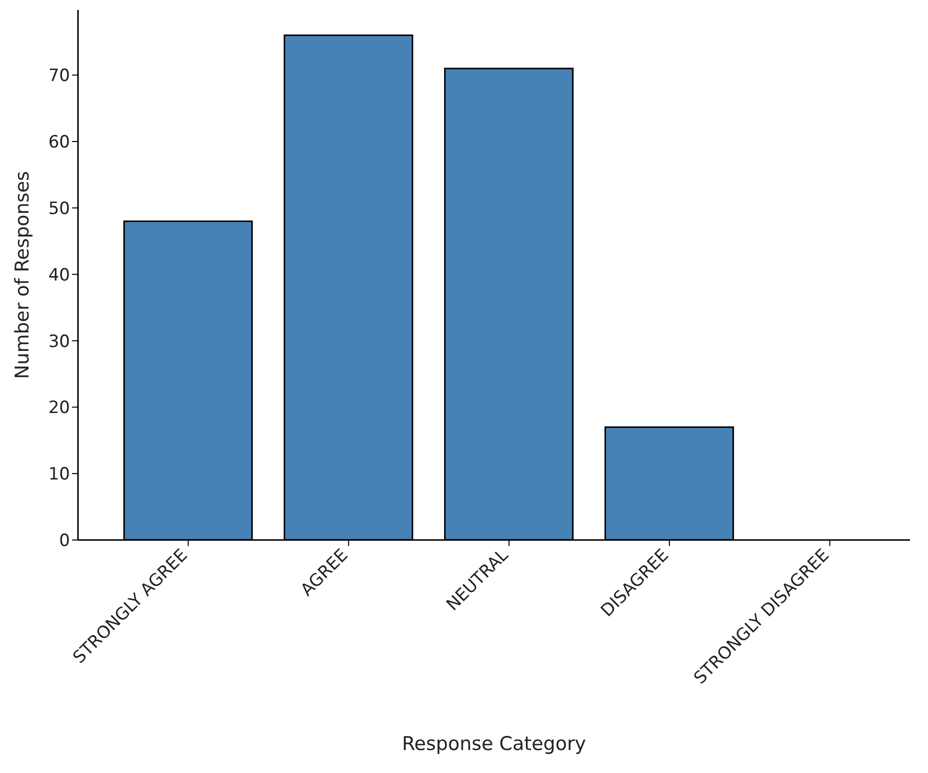  I want to click on y-tick-label: 0, so click(64, 541).